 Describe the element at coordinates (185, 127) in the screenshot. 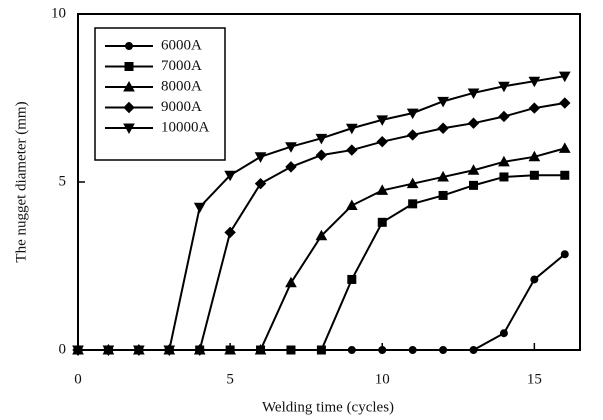

I see `legend-label: 10000A` at that location.